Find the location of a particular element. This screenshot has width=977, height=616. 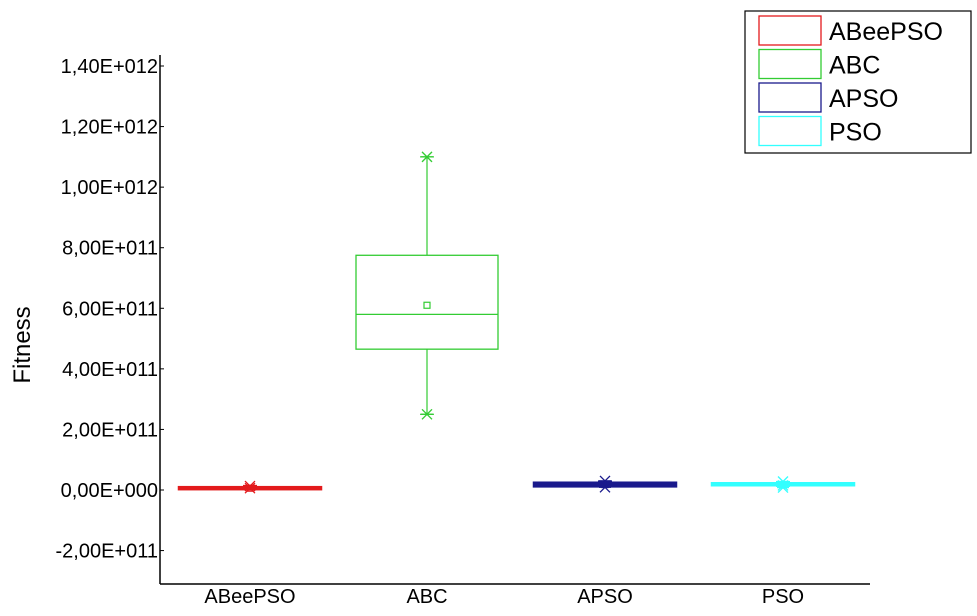

legend-frame is located at coordinates (858, 82).